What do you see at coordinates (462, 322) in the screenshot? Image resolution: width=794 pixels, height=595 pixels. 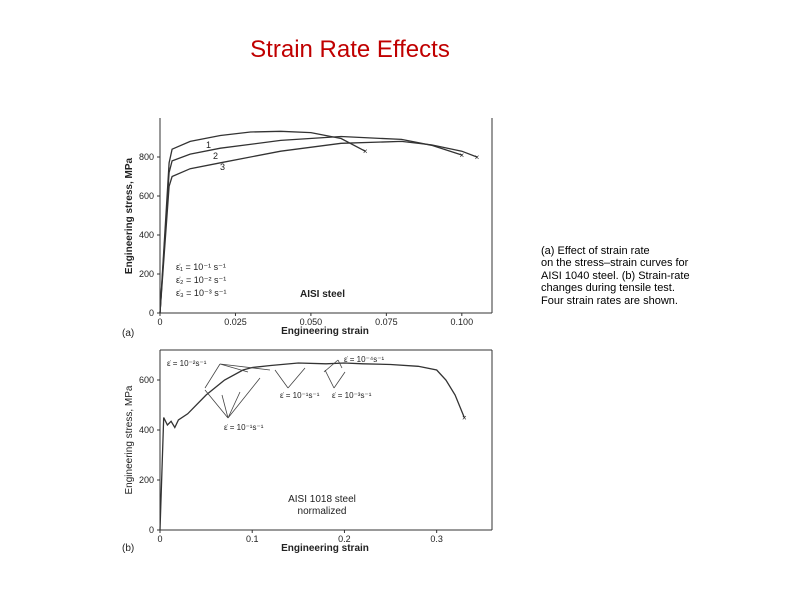 I see `x-tick-label: 0.100` at bounding box center [462, 322].